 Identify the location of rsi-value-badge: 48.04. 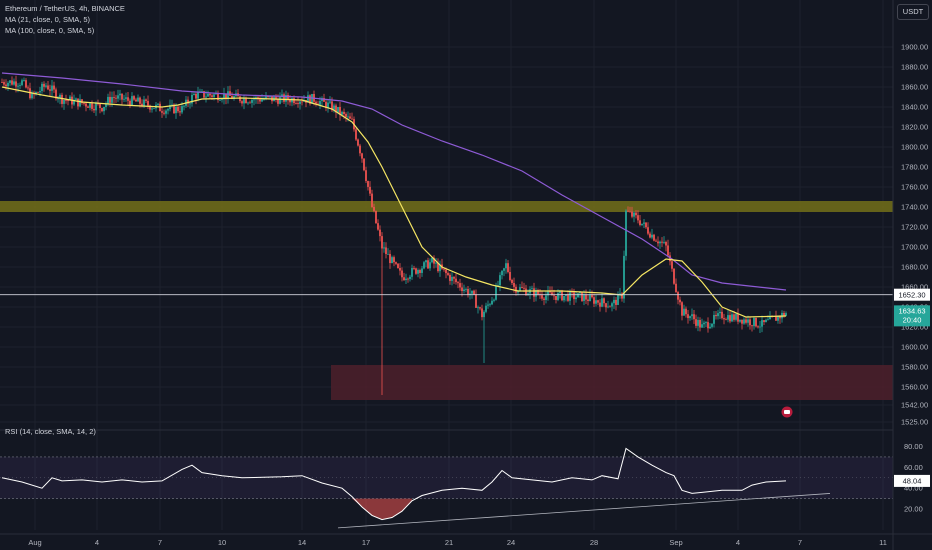
(912, 481).